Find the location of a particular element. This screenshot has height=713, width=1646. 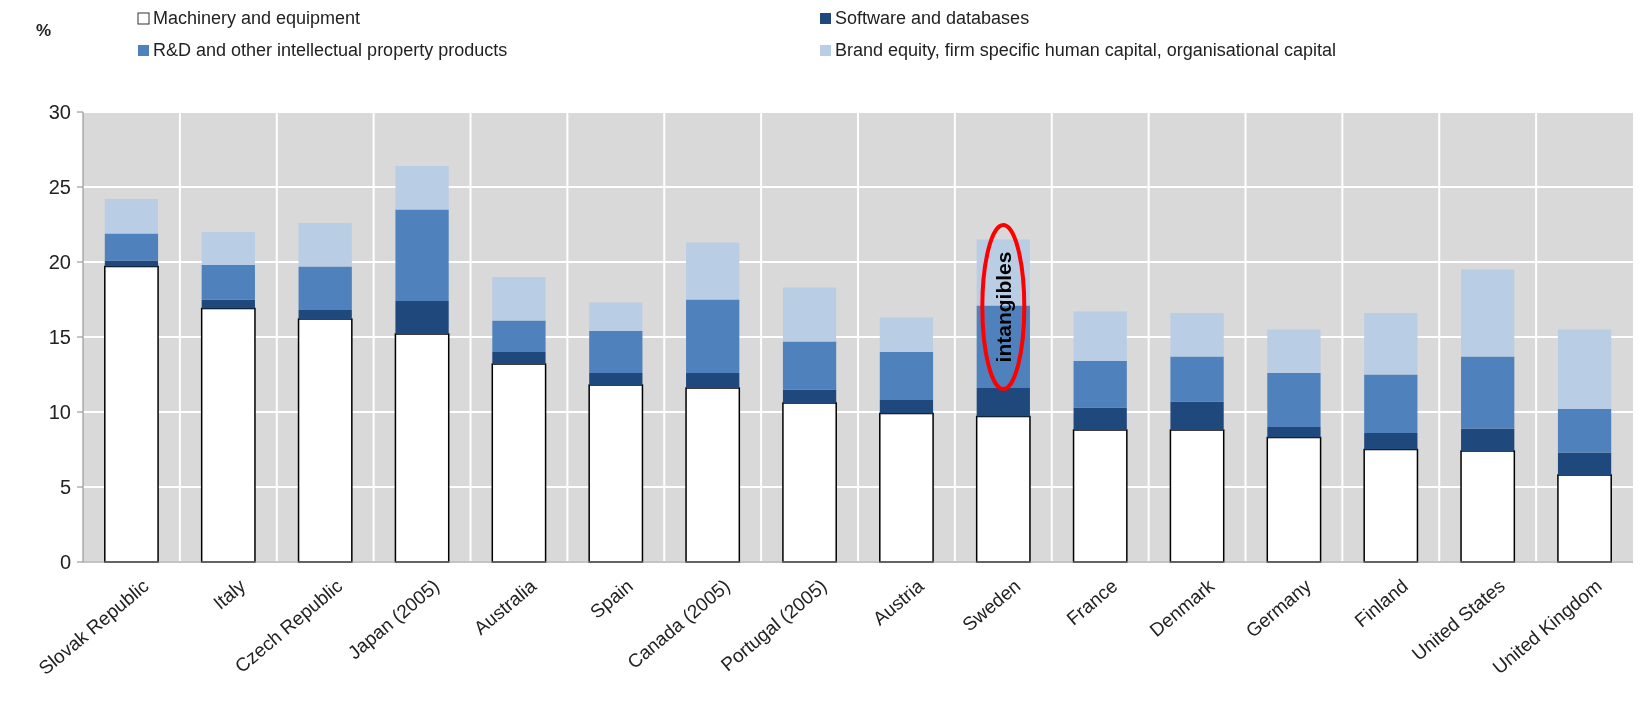

y-tick-label: 15 is located at coordinates (59, 337).